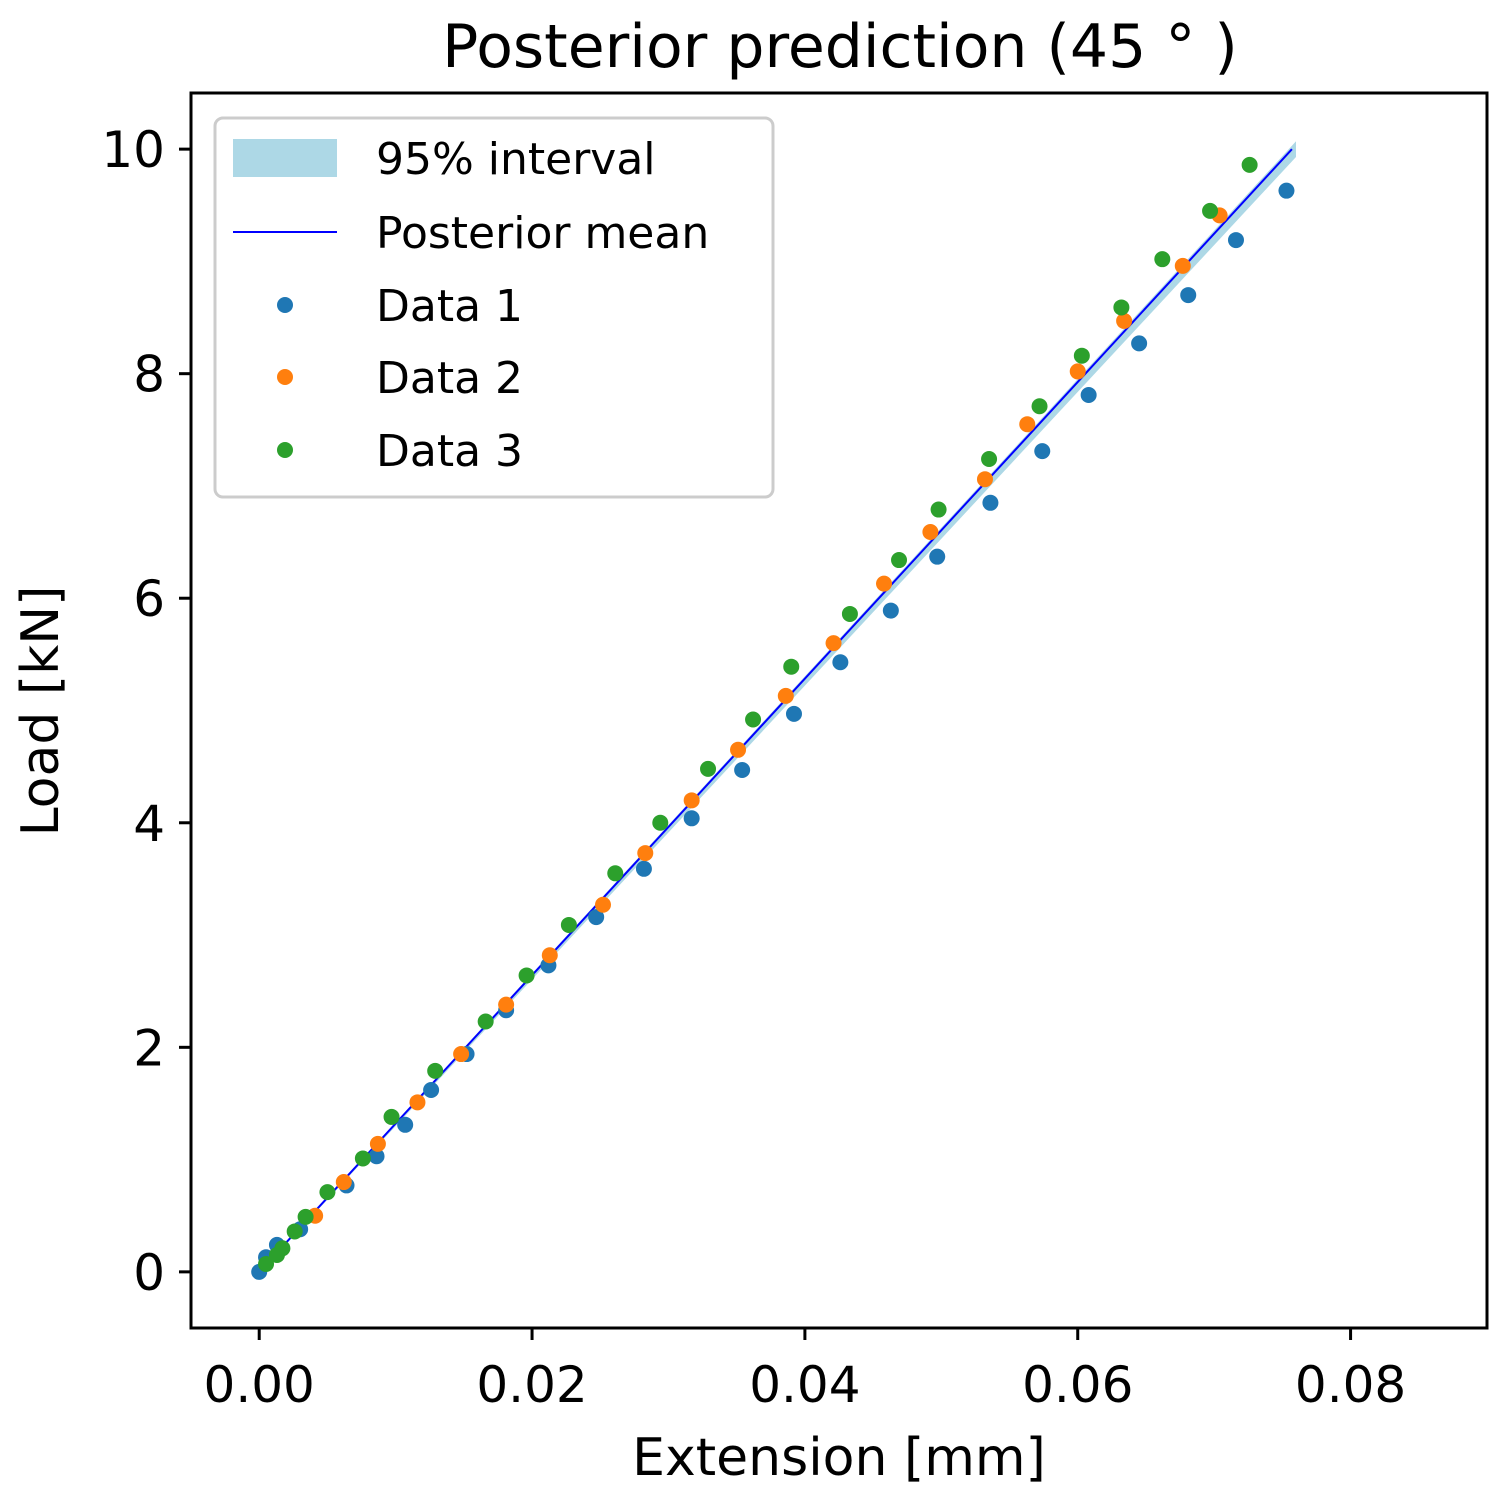 This screenshot has height=1500, width=1500. Describe the element at coordinates (285, 158) in the screenshot. I see `legend-swatch-interval` at that location.